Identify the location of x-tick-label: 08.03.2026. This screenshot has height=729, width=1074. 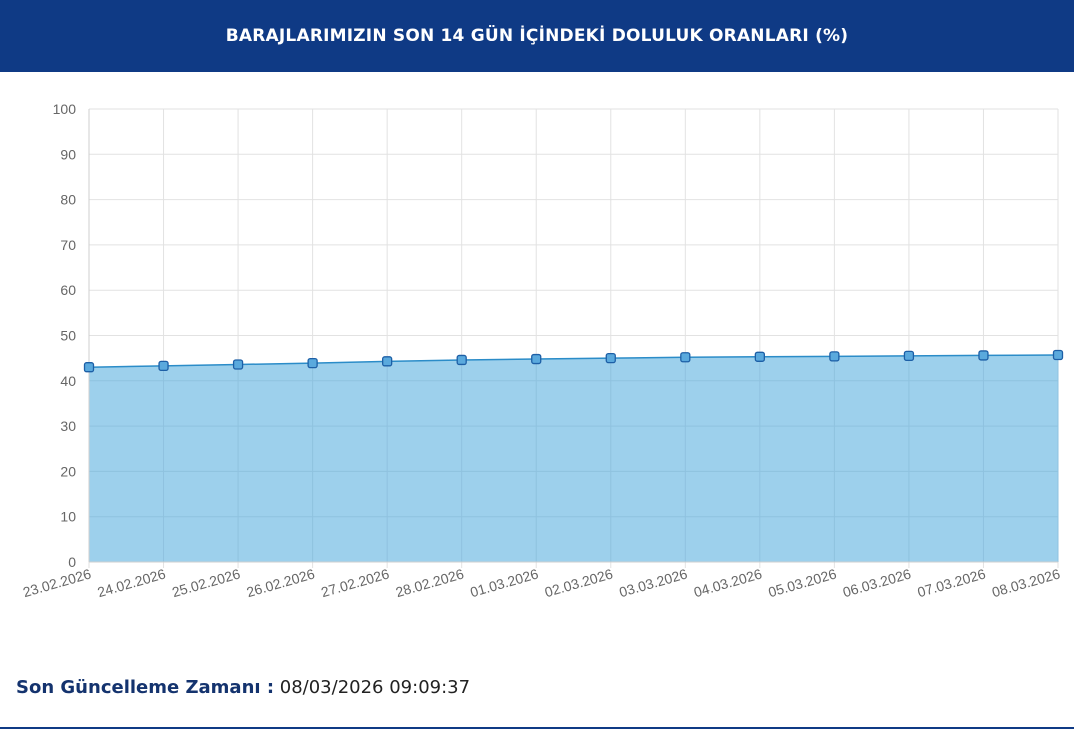
(1026, 582).